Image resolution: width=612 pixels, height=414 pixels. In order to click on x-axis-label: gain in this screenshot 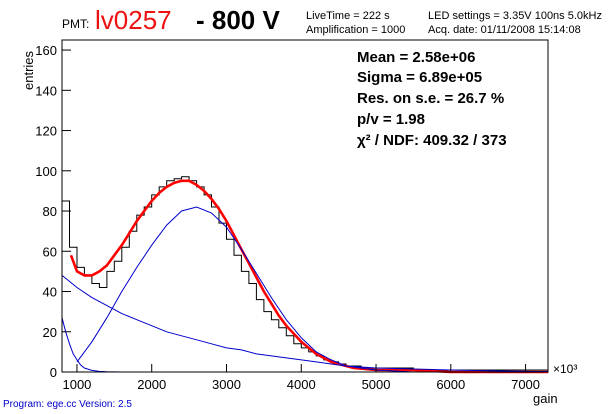, I will do `click(545, 398)`.